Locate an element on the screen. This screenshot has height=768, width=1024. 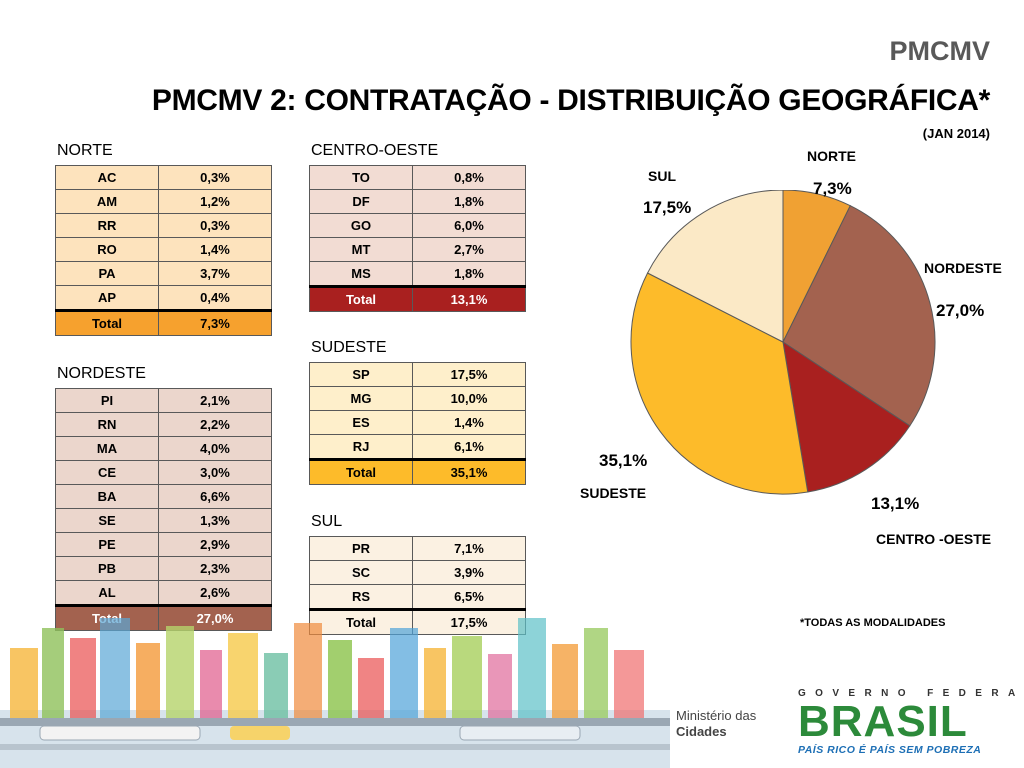
table-row: RS 6,5% is located at coordinates (417, 597).